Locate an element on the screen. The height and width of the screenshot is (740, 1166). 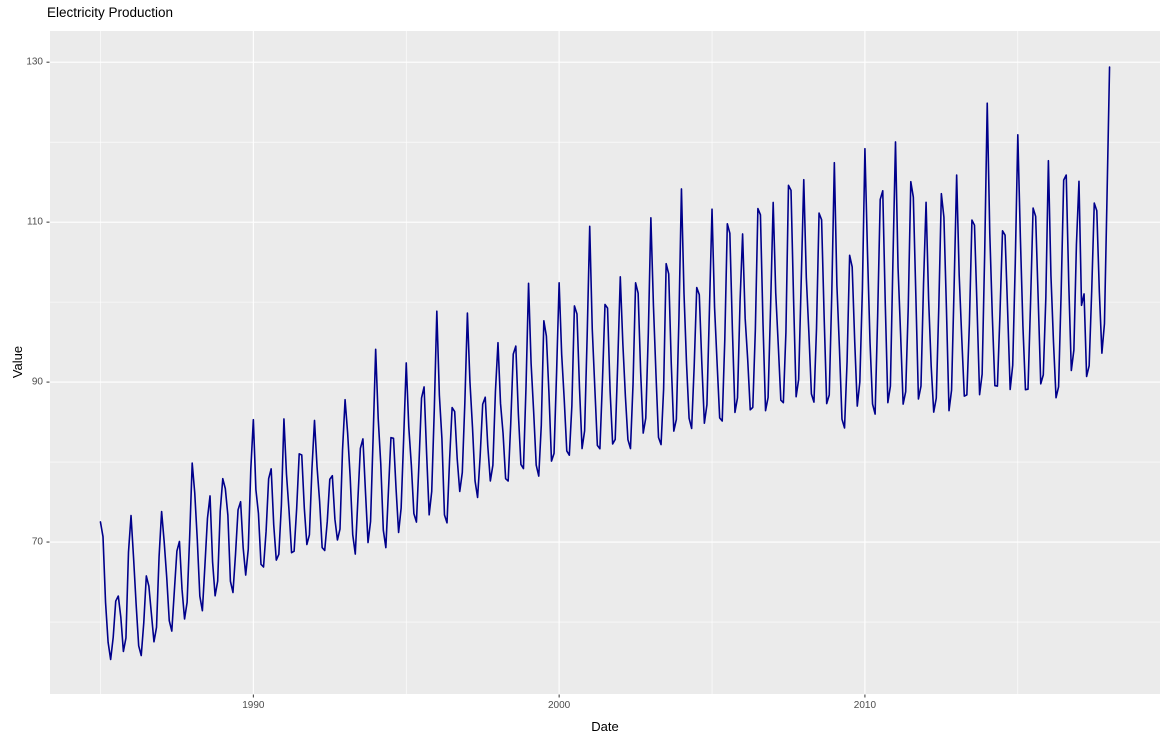
x-tick-label: 2010 is located at coordinates (865, 705).